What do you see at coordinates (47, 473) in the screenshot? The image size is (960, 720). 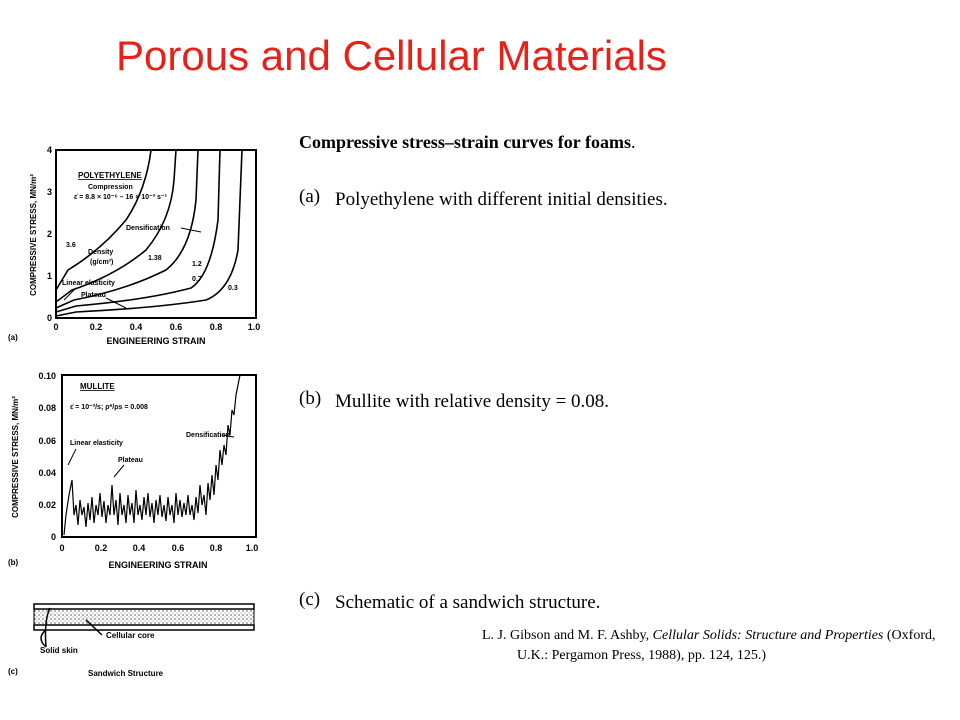 I see `y-tick-0.04: 0.04` at bounding box center [47, 473].